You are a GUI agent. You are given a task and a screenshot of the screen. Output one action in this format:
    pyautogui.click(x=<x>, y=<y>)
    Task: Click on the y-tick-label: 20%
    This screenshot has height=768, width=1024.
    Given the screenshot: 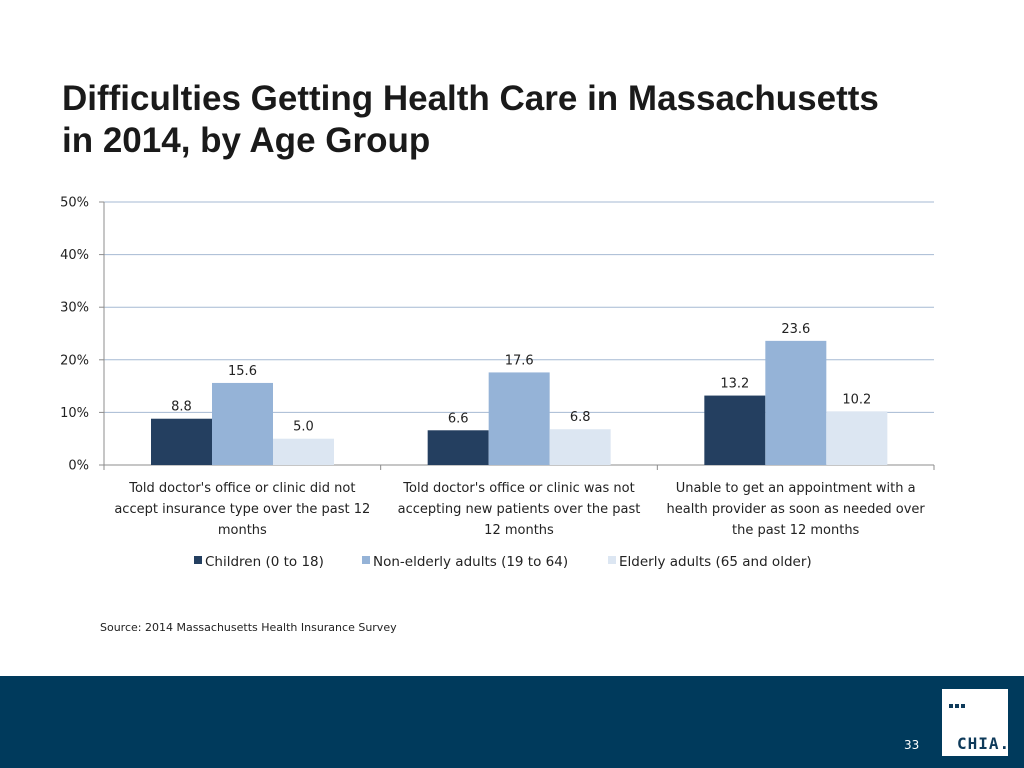 What is the action you would take?
    pyautogui.click(x=74, y=360)
    